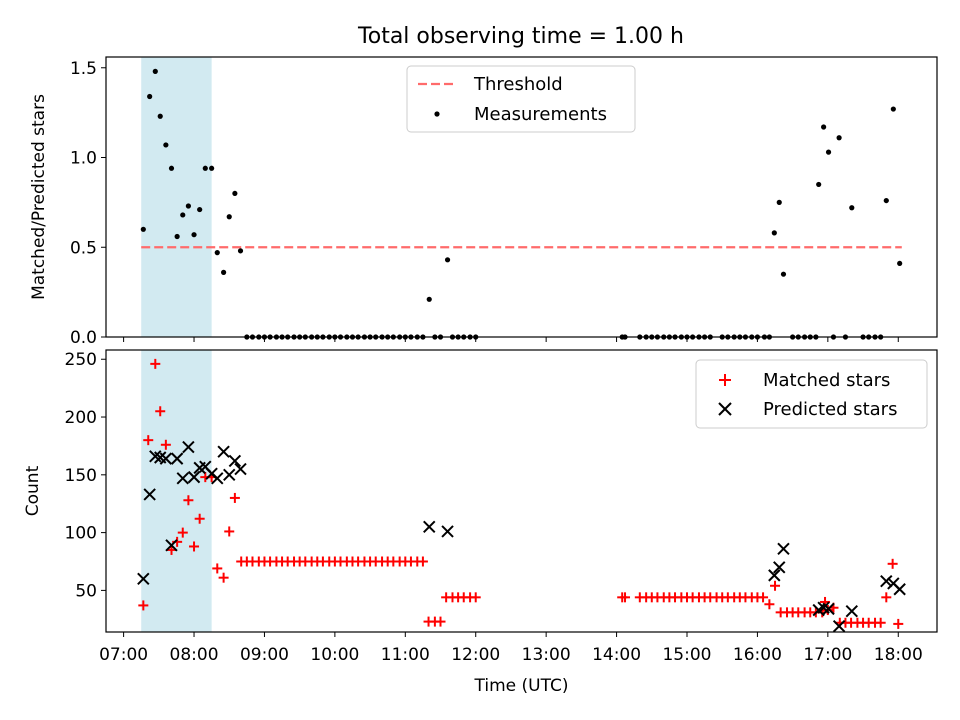 The image size is (960, 720). What do you see at coordinates (176, 197) in the screenshot?
I see `observing-window-band` at bounding box center [176, 197].